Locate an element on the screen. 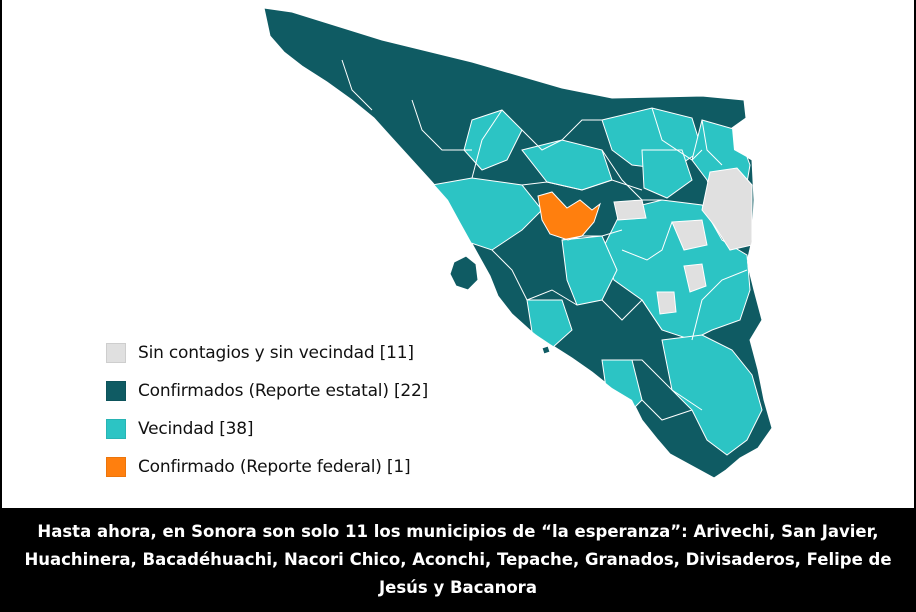 This screenshot has width=916, height=612. legend-item: Sin contagios y sin vecindad [11] is located at coordinates (267, 353).